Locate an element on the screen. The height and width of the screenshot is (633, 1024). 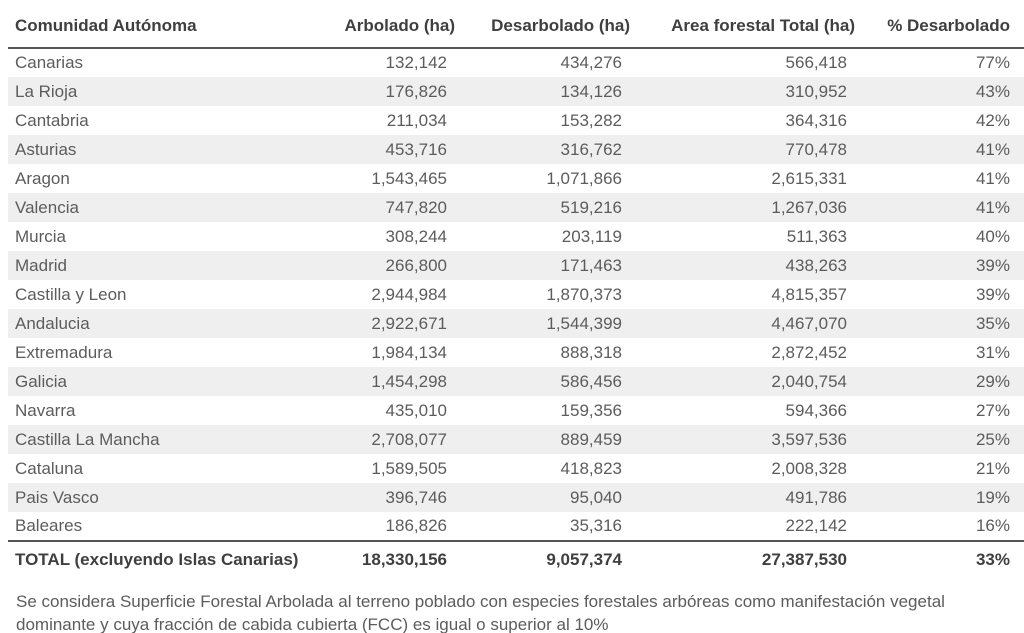
table-row: Murcia 308,244 203,119 511,363 40% is located at coordinates (516, 236).